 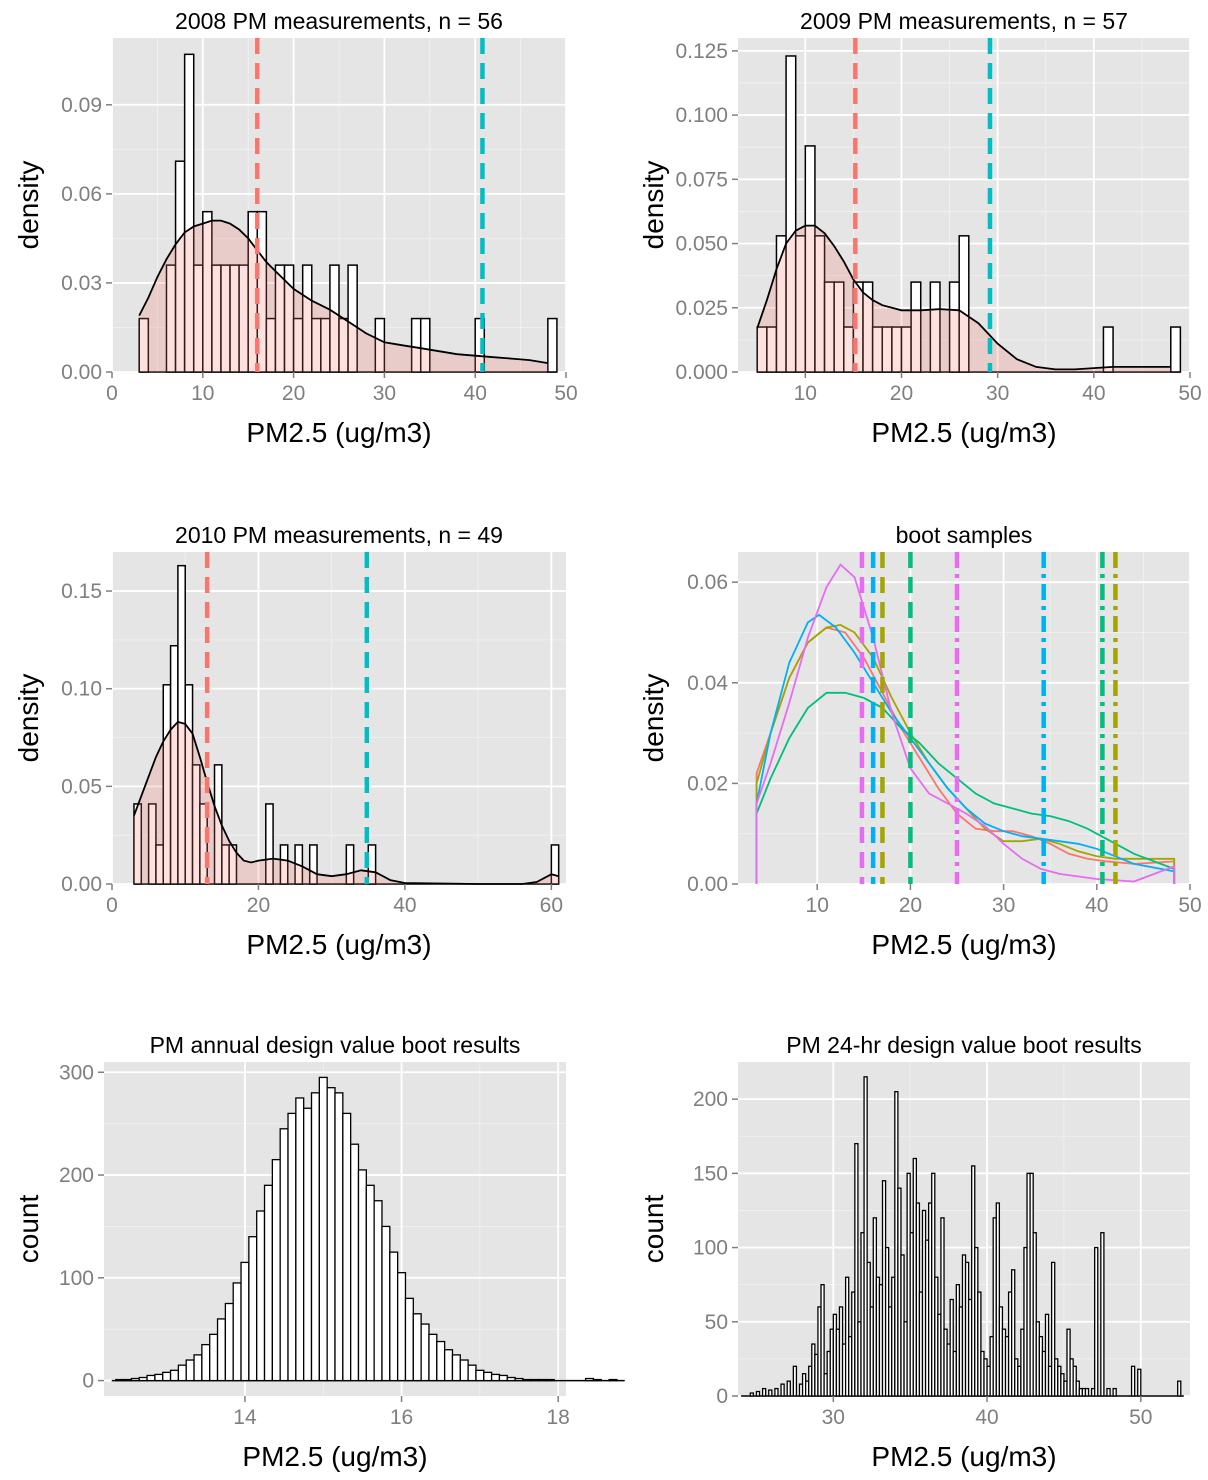 I want to click on x-tick-label: 0, so click(x=112, y=905).